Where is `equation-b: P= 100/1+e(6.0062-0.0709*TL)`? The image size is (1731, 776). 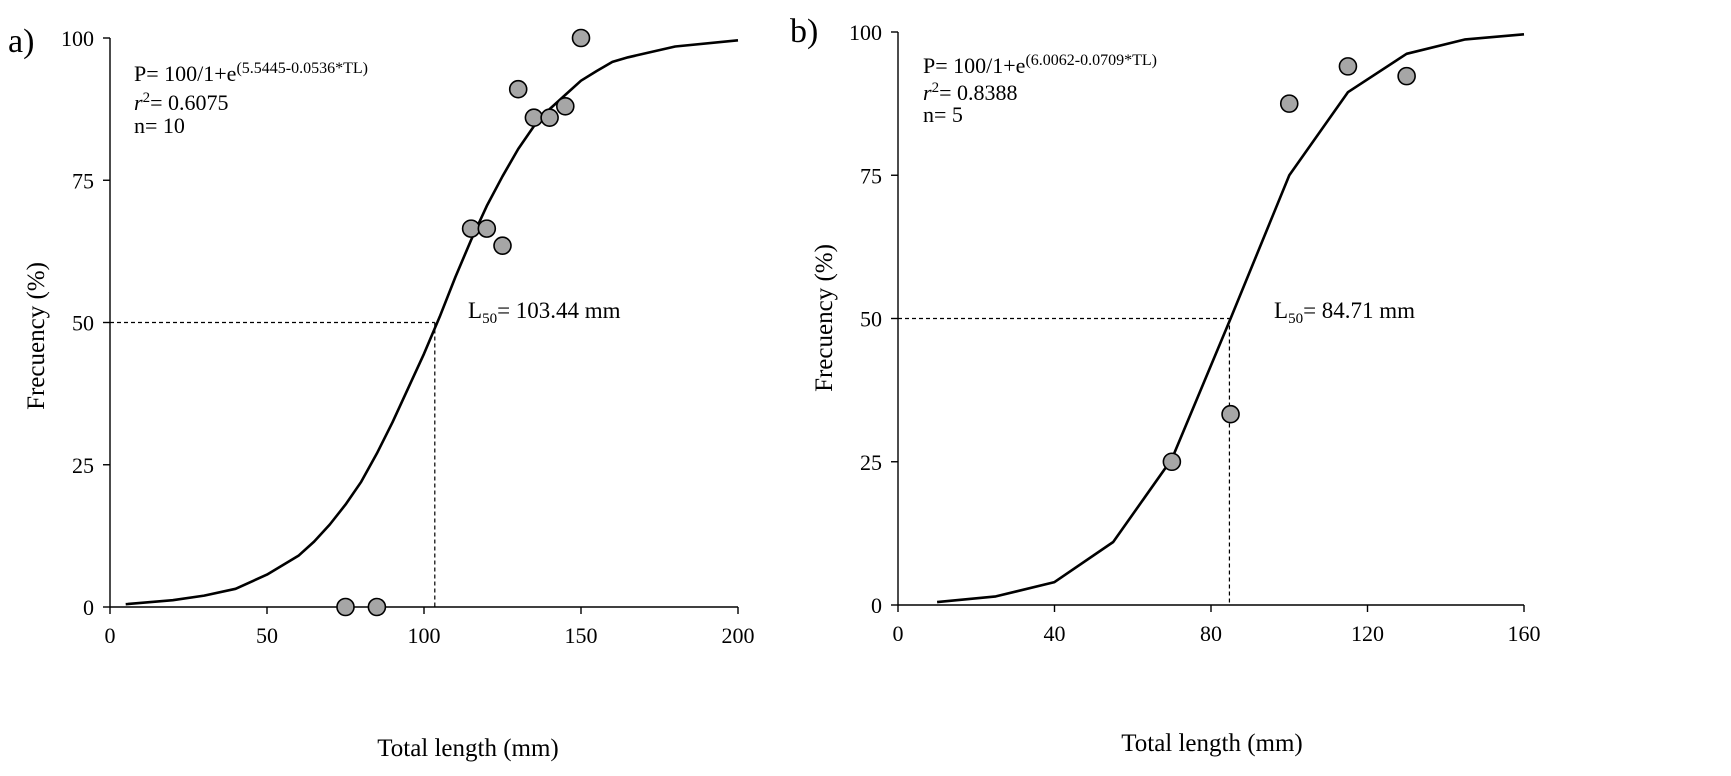 equation-b: P= 100/1+e(6.0062-0.0709*TL) is located at coordinates (1040, 65).